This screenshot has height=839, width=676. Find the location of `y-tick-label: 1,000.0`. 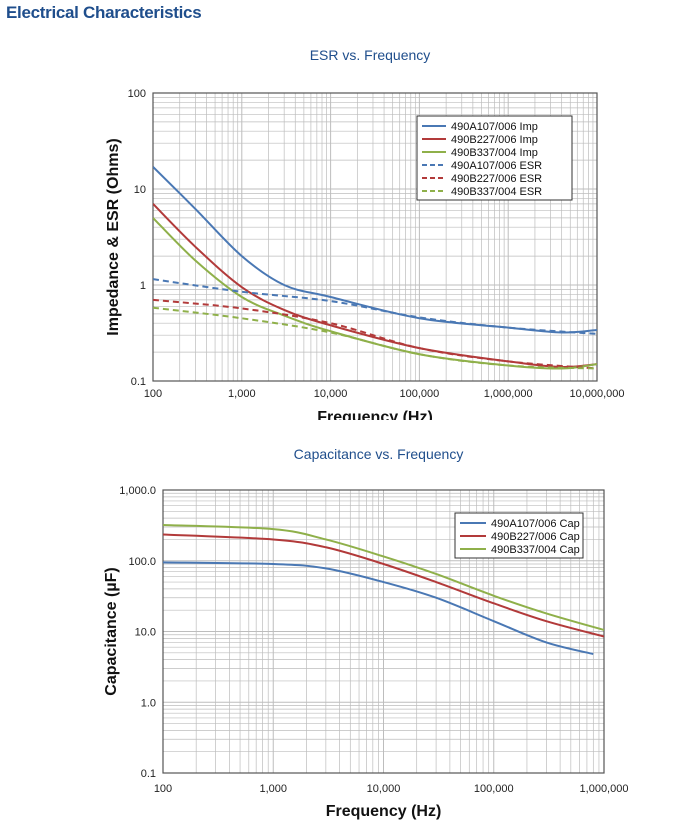

y-tick-label: 1,000.0 is located at coordinates (137, 491).